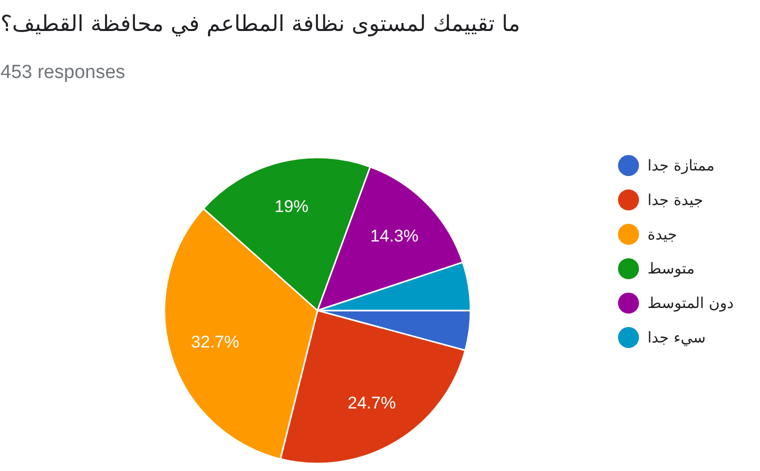 This screenshot has height=471, width=760. Describe the element at coordinates (681, 165) in the screenshot. I see `legend-label: ممتازة جدا` at that location.